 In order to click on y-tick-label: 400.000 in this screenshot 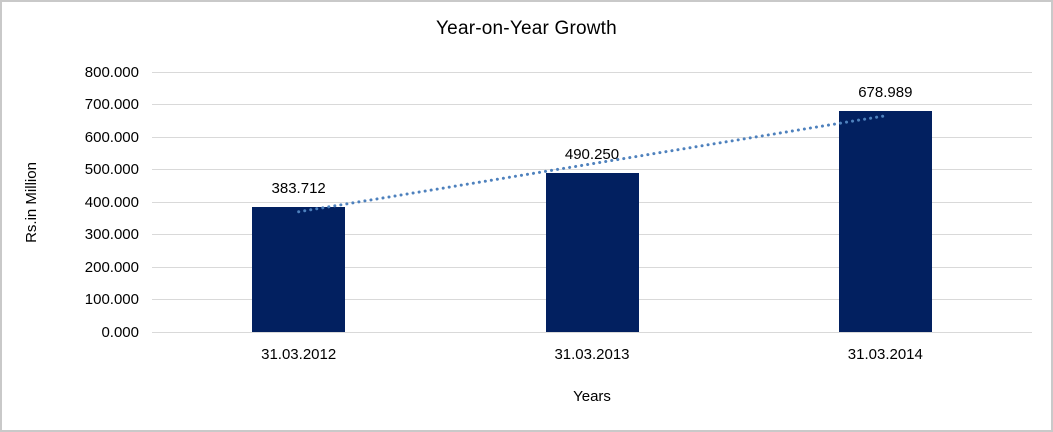, I will do `click(111, 202)`.